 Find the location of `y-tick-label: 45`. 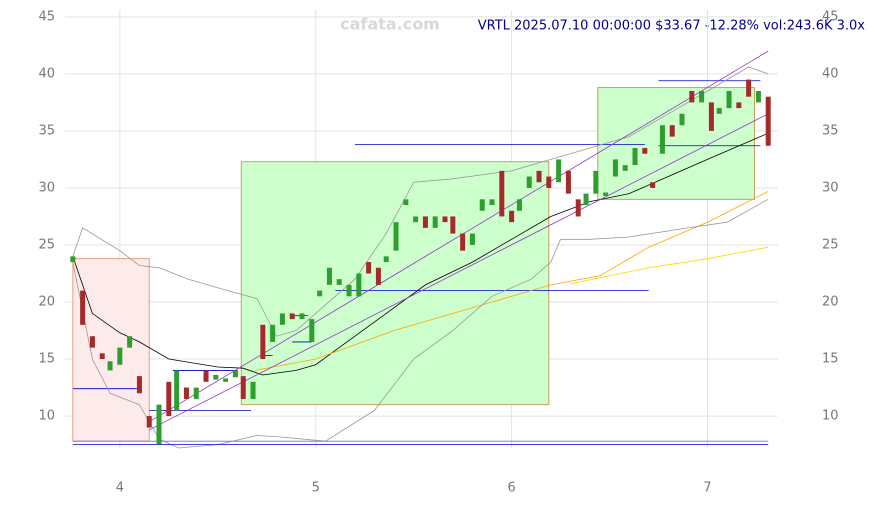

y-tick-label: 45 is located at coordinates (46, 16).